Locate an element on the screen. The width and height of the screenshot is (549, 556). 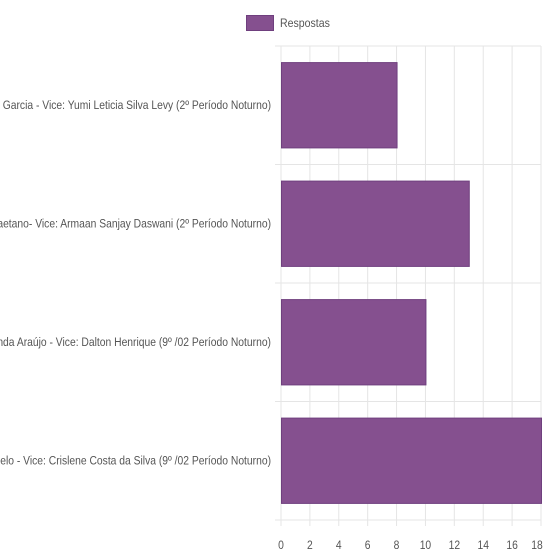
x-tick-label-6: 12 is located at coordinates (454, 545).